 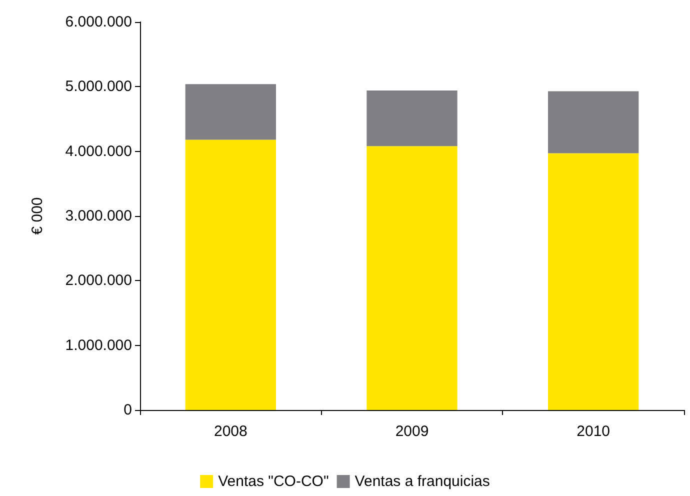 I want to click on y-tick-label: 0, so click(x=128, y=410).